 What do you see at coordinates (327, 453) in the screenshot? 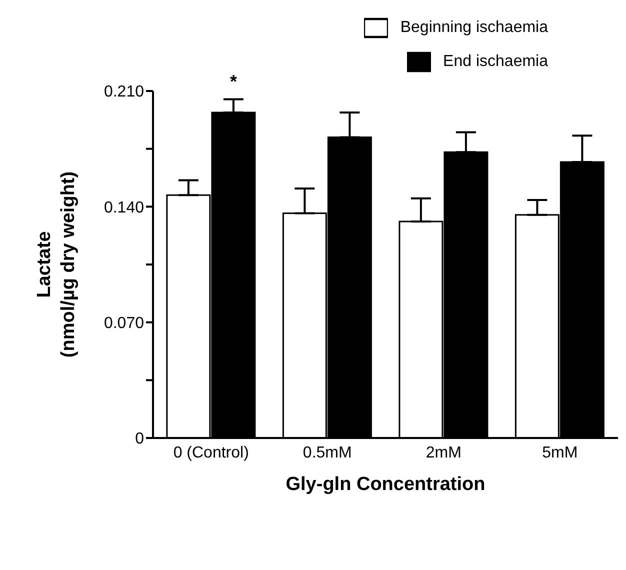
I see `x-tick-label: 0.5mM` at bounding box center [327, 453].